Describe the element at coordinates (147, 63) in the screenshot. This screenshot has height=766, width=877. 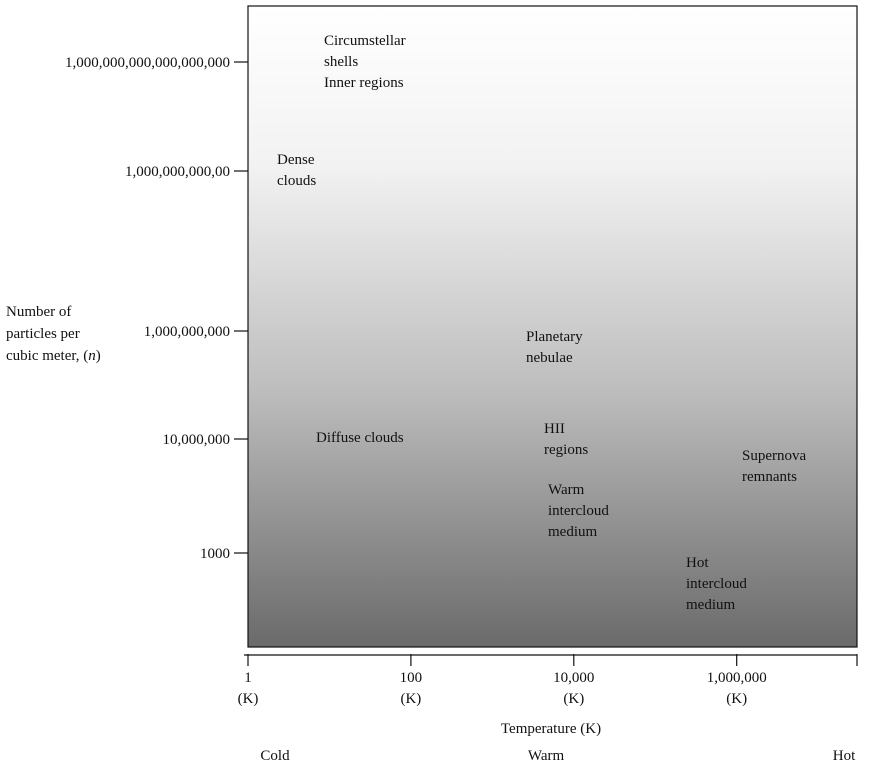
I see `y-tick-label: 1,000,000,000,000,000,000` at that location.